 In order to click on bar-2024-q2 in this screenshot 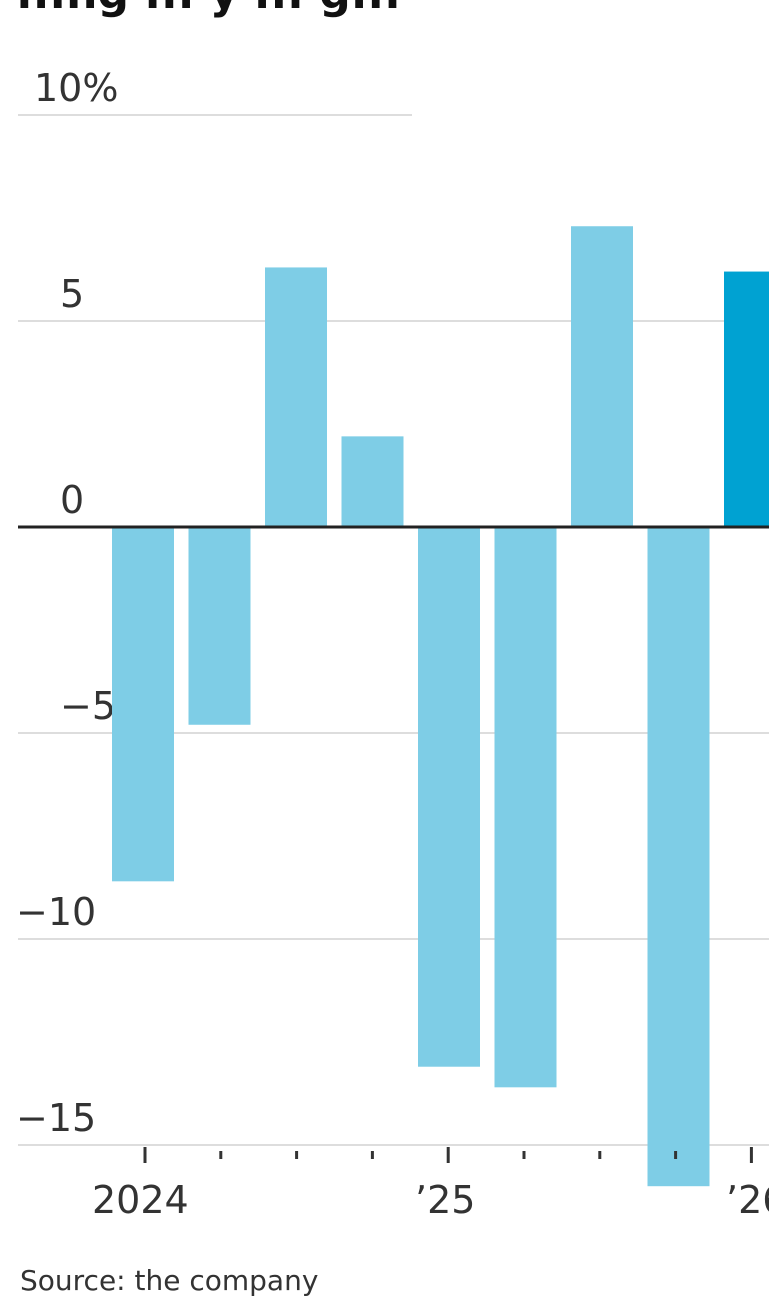, I will do `click(219, 626)`.